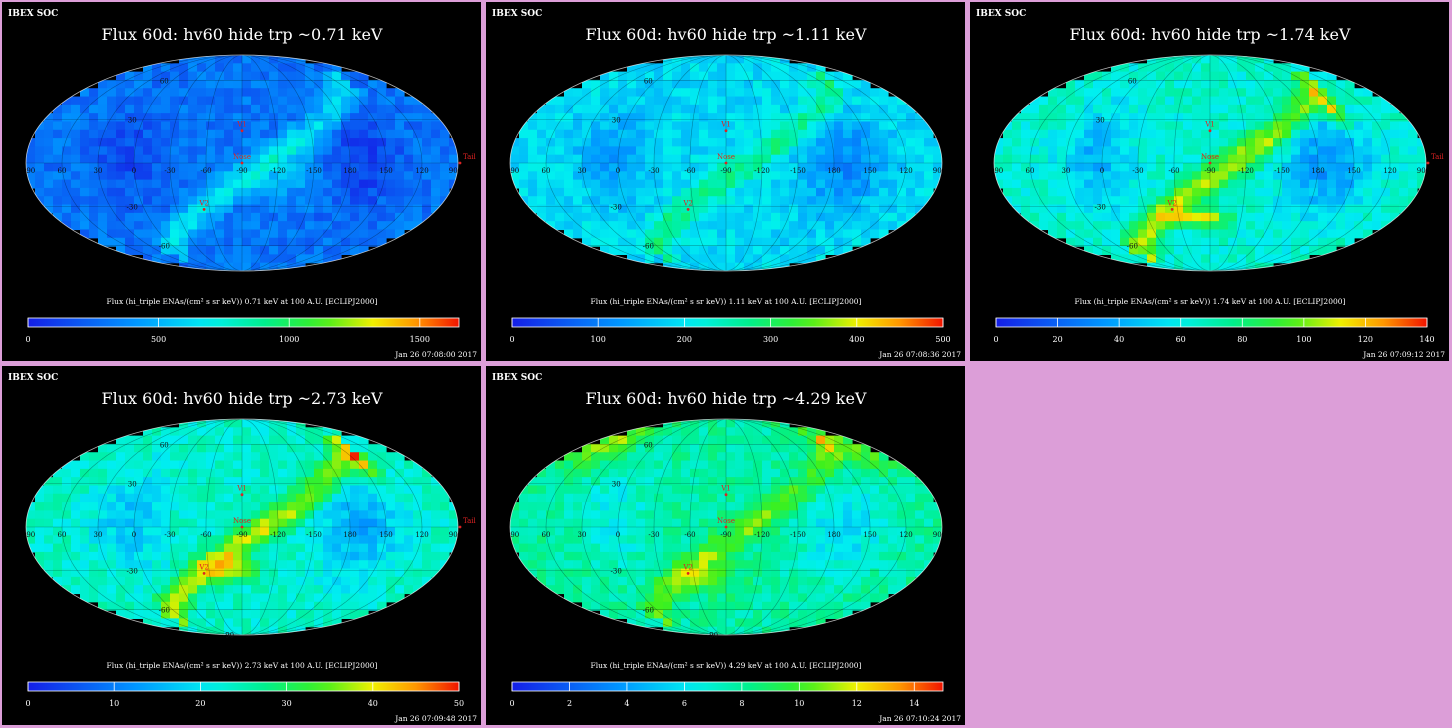 The width and height of the screenshot is (1452, 728). What do you see at coordinates (114, 703) in the screenshot?
I see `colorbar-tick-label: 10` at bounding box center [114, 703].